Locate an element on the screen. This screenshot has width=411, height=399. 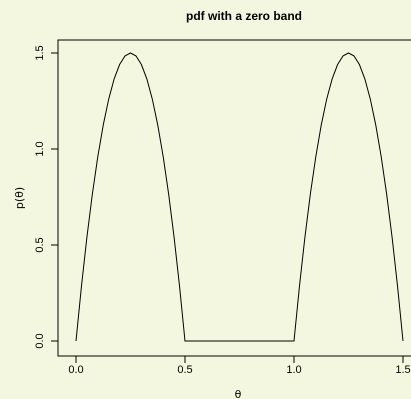
x-tick-label: 1.5 is located at coordinates (402, 370).